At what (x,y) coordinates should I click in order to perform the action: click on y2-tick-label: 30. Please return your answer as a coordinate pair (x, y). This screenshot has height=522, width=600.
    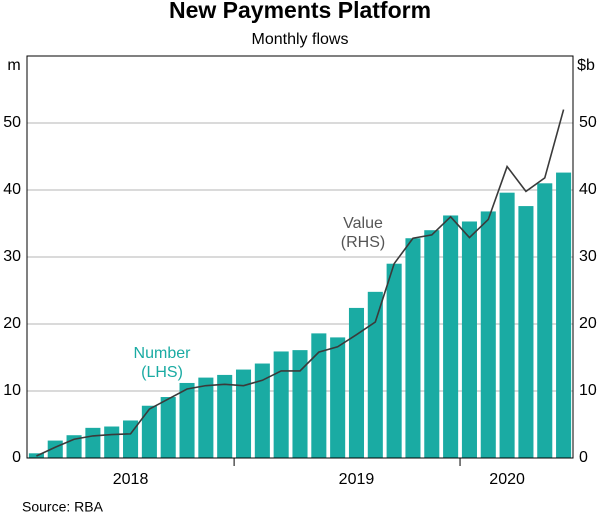
    Looking at the image, I should click on (588, 256).